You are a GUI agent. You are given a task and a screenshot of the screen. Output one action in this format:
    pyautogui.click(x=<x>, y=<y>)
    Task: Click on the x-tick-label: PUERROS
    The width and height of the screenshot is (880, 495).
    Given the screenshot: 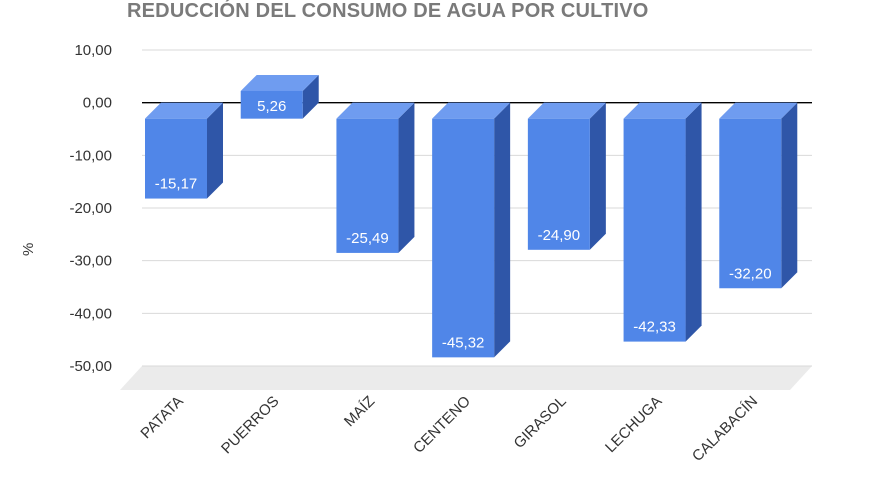 What is the action you would take?
    pyautogui.click(x=250, y=425)
    